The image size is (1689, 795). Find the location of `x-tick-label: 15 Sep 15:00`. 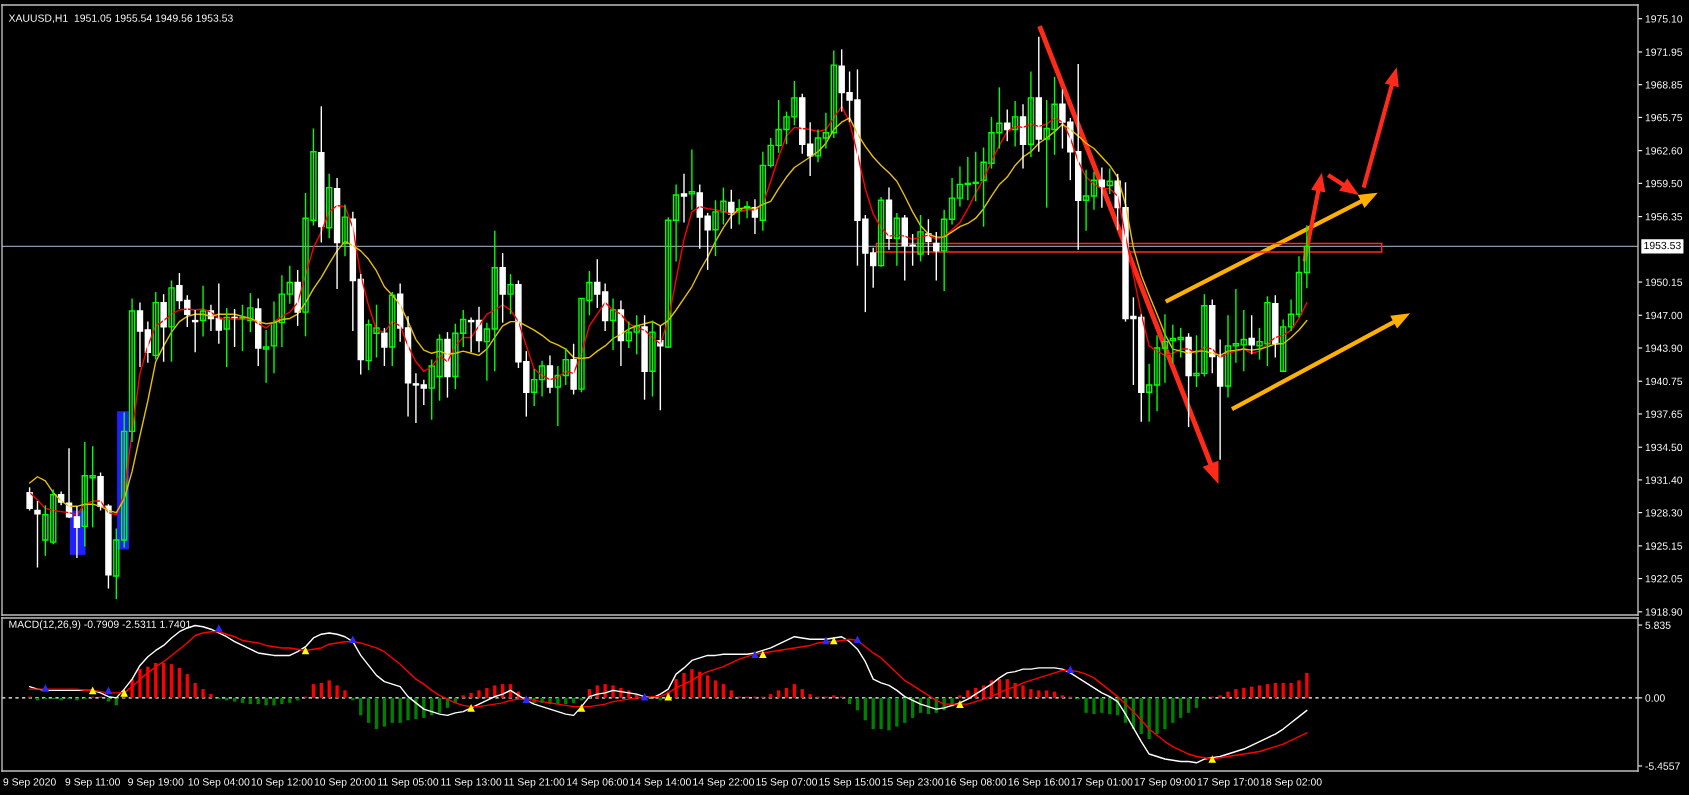

x-tick-label: 15 Sep 15:00 is located at coordinates (850, 783).